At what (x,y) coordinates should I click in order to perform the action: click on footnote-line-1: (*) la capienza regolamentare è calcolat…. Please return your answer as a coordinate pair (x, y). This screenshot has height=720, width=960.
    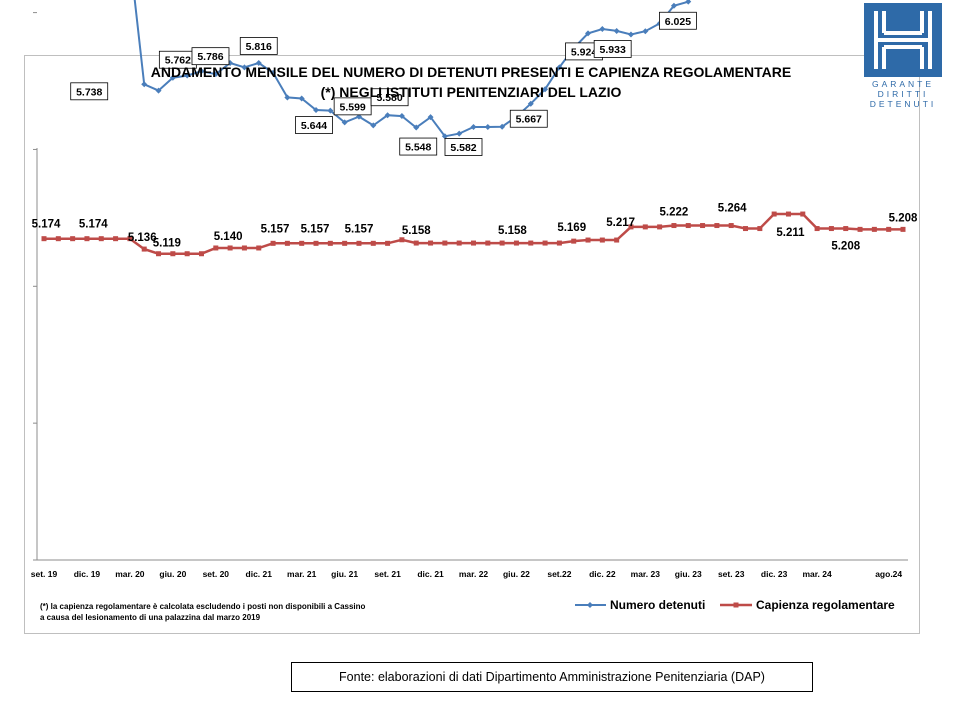
    Looking at the image, I should click on (203, 606).